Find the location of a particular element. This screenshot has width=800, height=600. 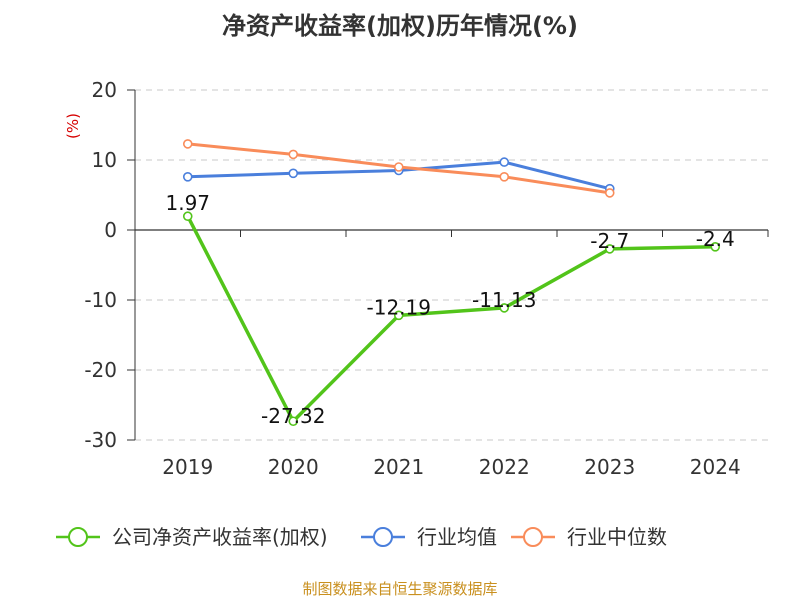

chart-title: 净资产收益率(加权)历年情况(%) is located at coordinates (400, 26).